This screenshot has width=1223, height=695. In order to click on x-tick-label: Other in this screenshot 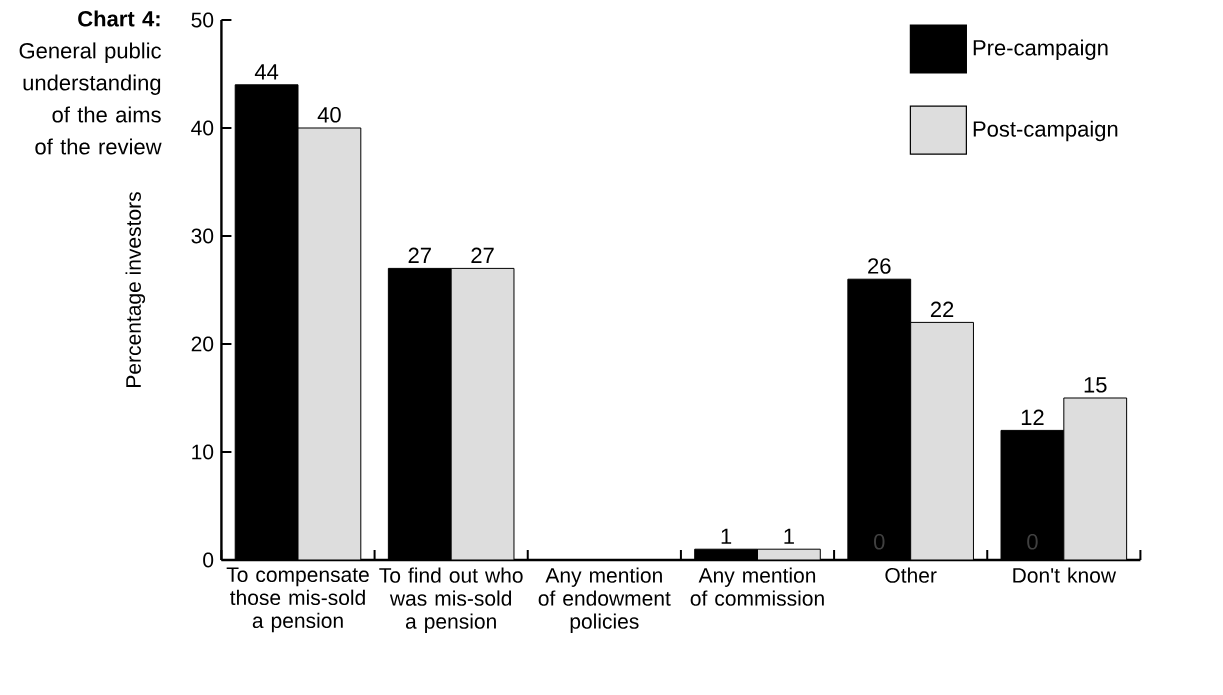, I will do `click(911, 575)`.